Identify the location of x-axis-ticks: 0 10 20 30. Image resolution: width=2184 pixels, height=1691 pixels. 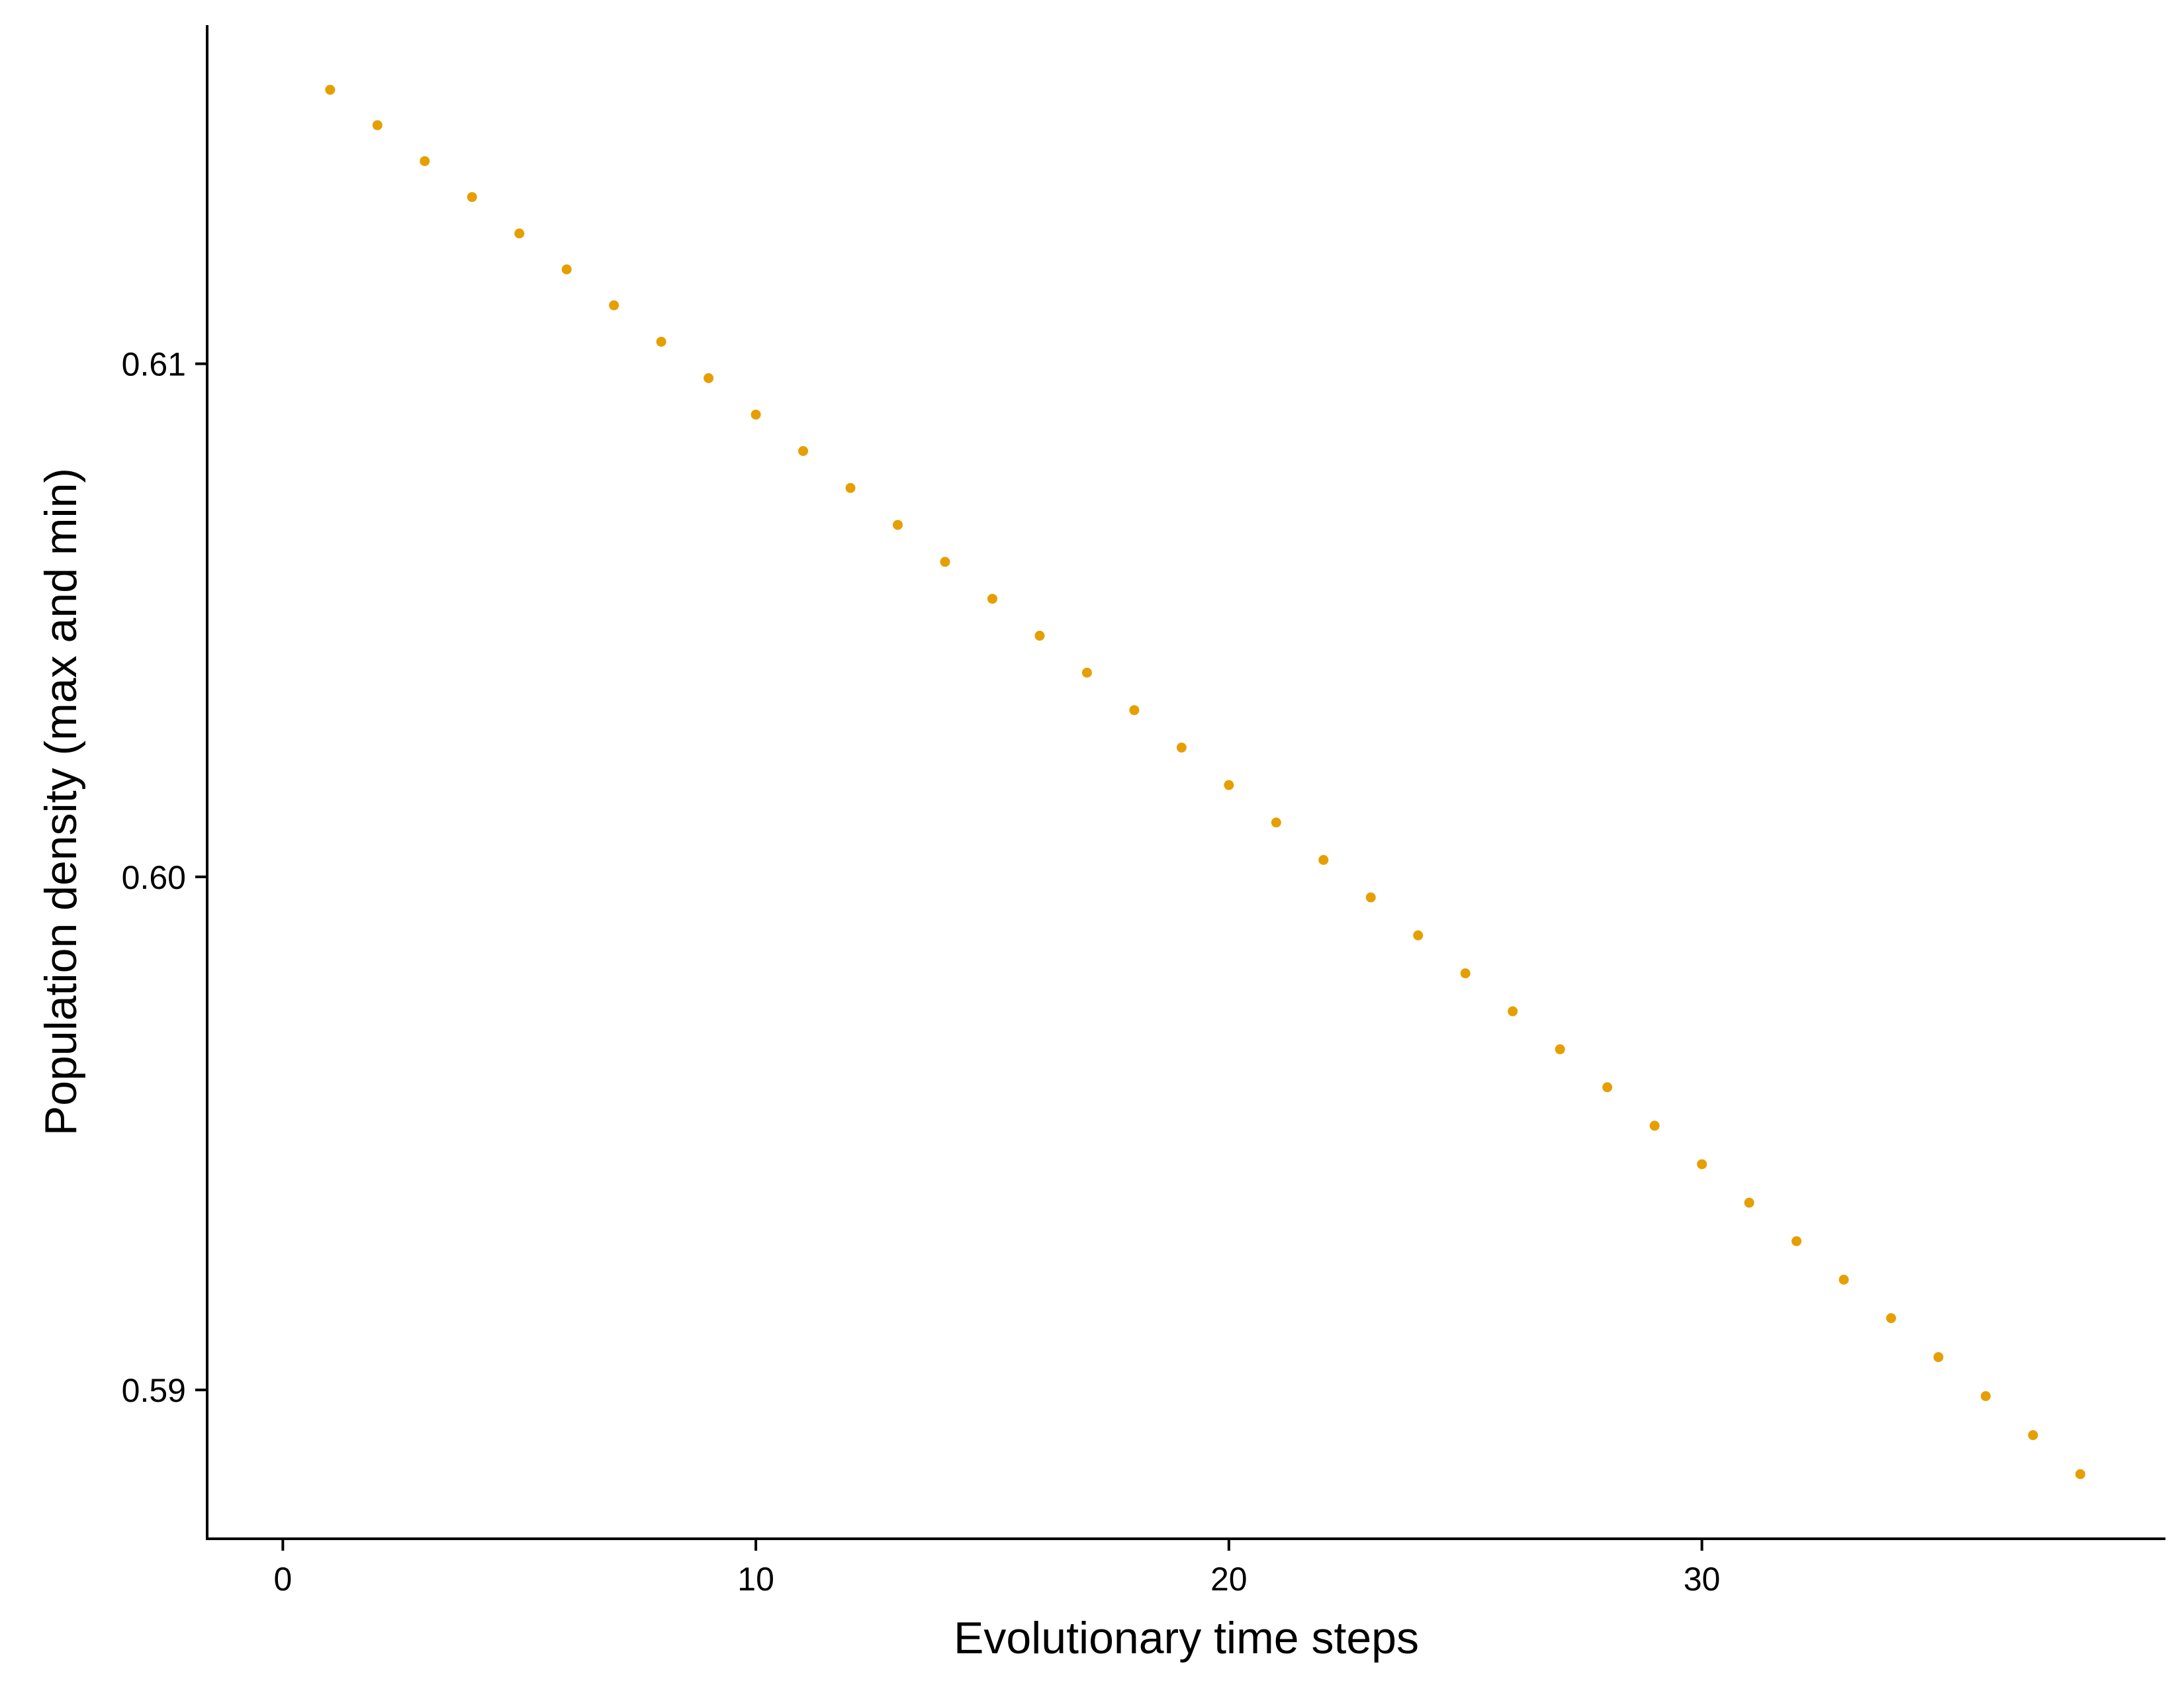
(997, 1569).